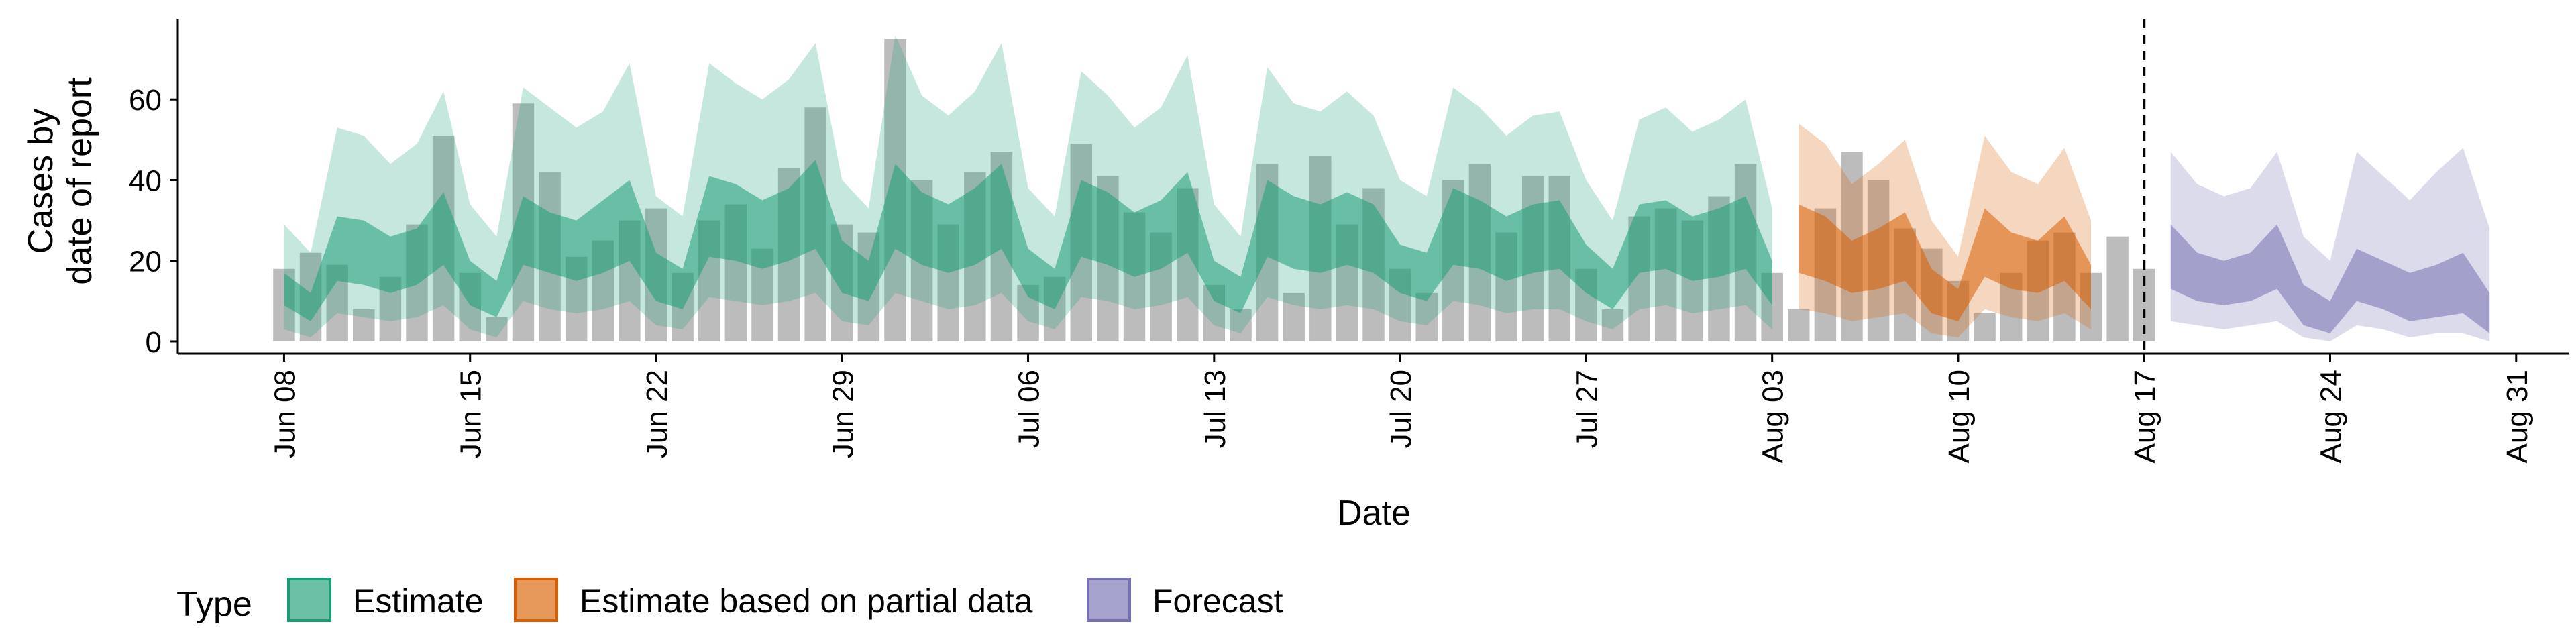 The height and width of the screenshot is (644, 2576). Describe the element at coordinates (79, 181) in the screenshot. I see `y-axis-title-line-2: date of report` at that location.